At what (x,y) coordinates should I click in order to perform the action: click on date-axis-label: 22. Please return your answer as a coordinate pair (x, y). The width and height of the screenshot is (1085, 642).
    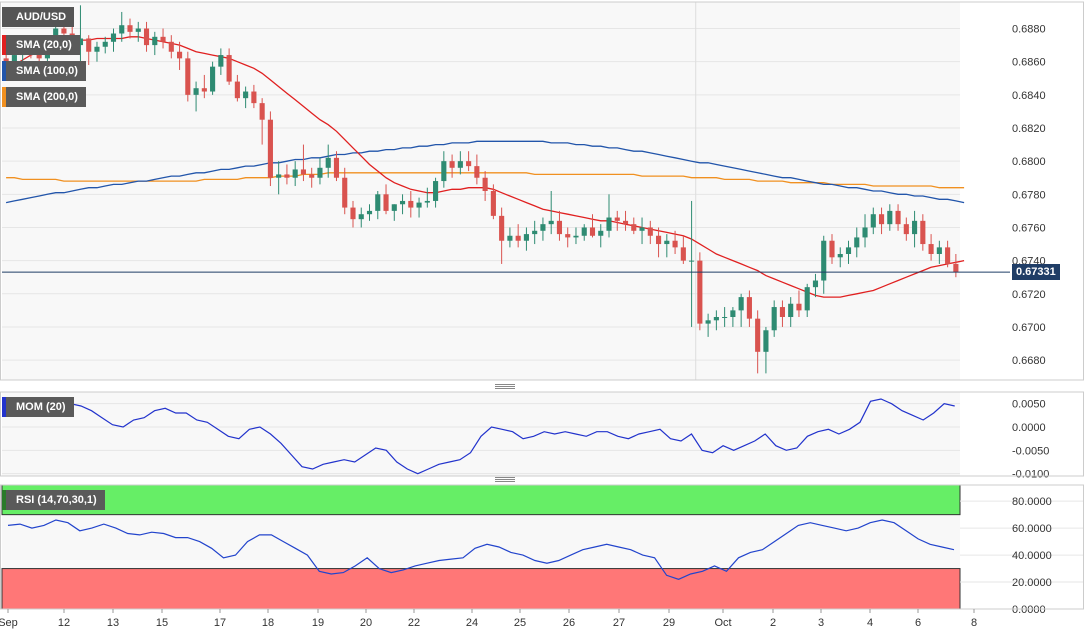
    Looking at the image, I should click on (414, 623).